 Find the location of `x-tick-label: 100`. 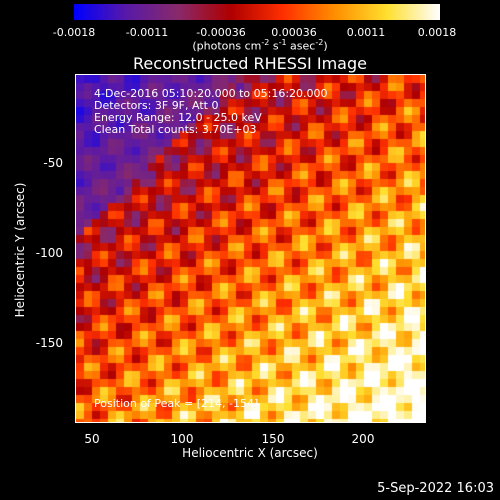

x-tick-label: 100 is located at coordinates (182, 439).